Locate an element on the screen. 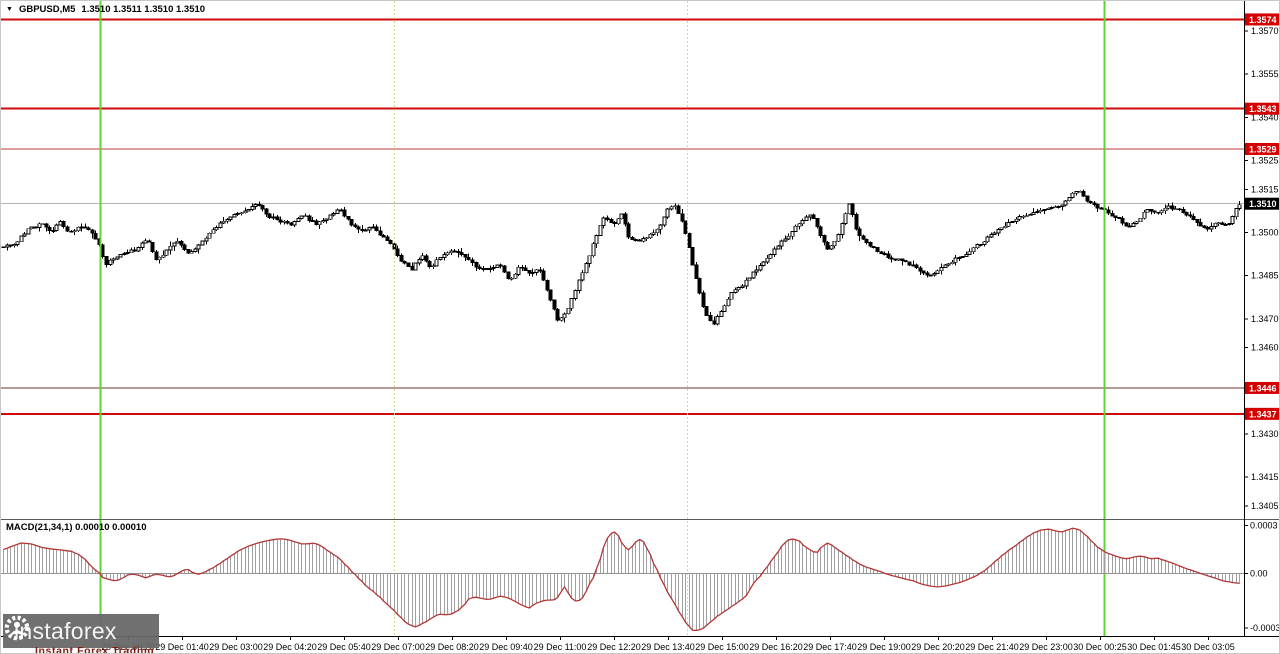  price-tick-label: 1.3485 is located at coordinates (1265, 276).